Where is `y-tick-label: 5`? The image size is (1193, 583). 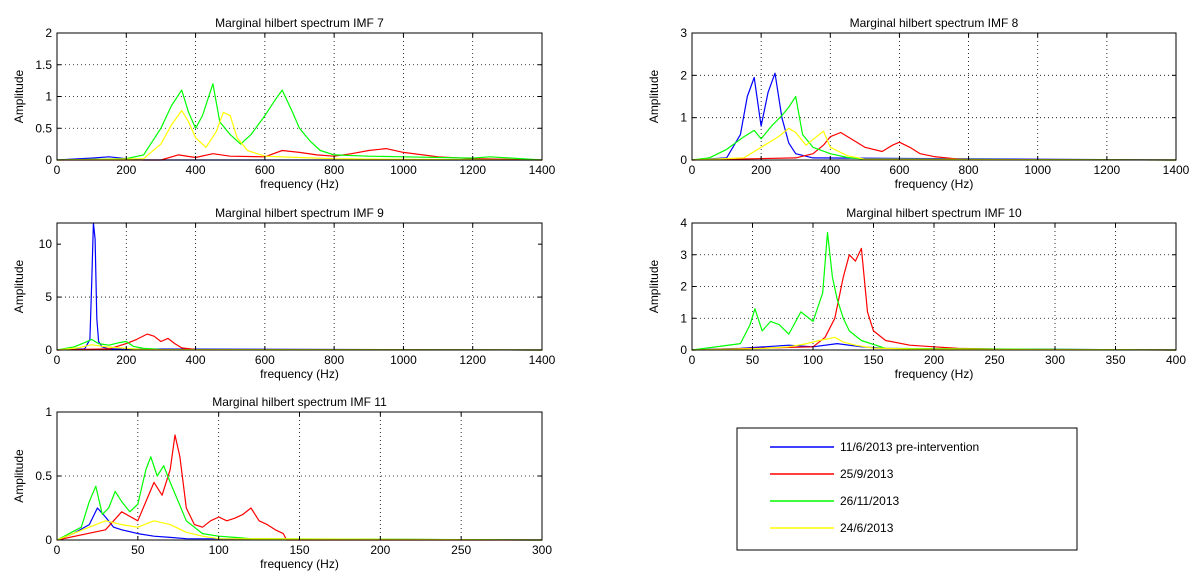 y-tick-label: 5 is located at coordinates (48, 297).